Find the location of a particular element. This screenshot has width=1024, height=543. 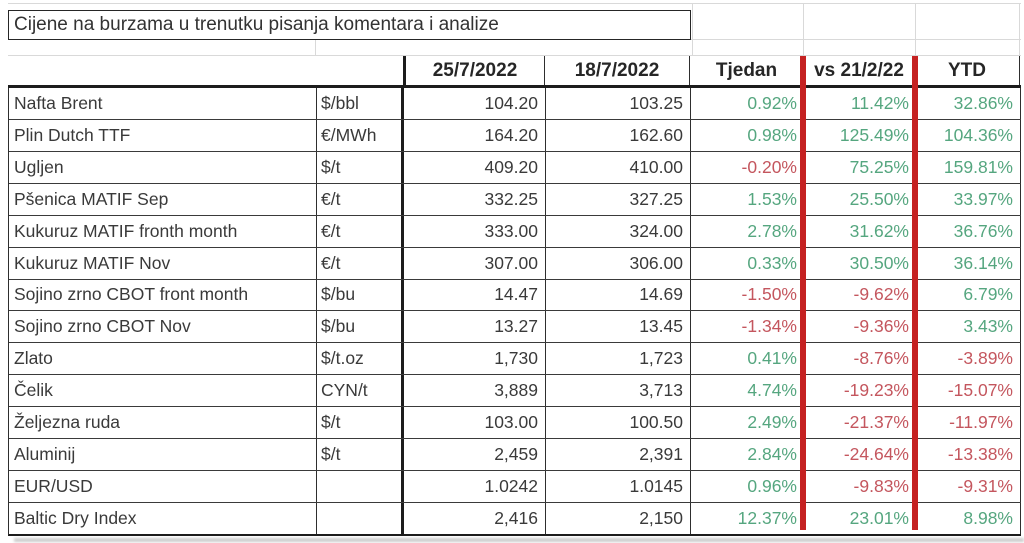

unit-cell: $/bbl is located at coordinates (360, 103).